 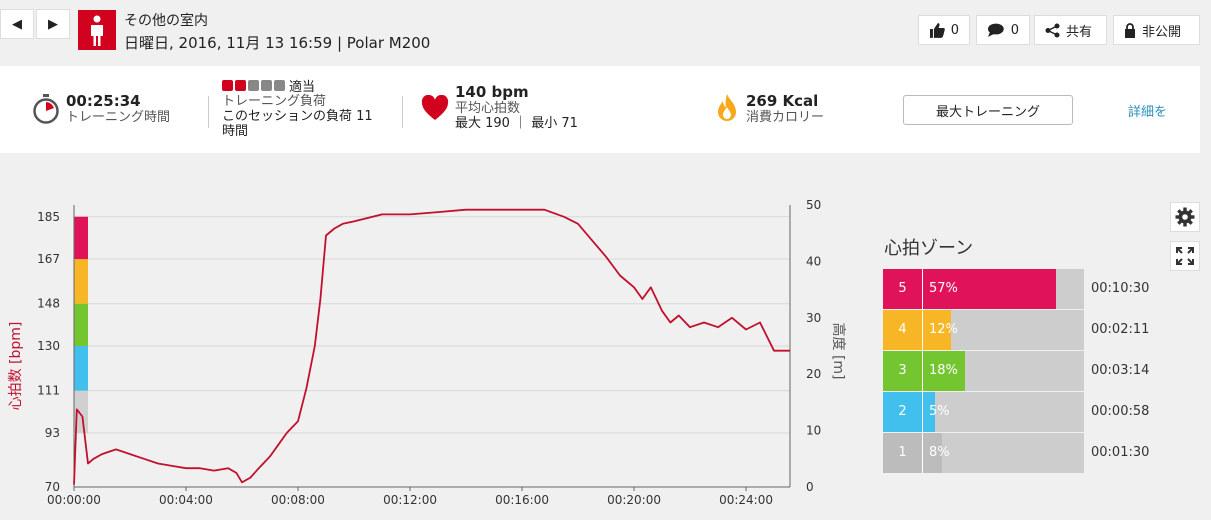 I want to click on load-label: トレーニング負荷, so click(x=274, y=101).